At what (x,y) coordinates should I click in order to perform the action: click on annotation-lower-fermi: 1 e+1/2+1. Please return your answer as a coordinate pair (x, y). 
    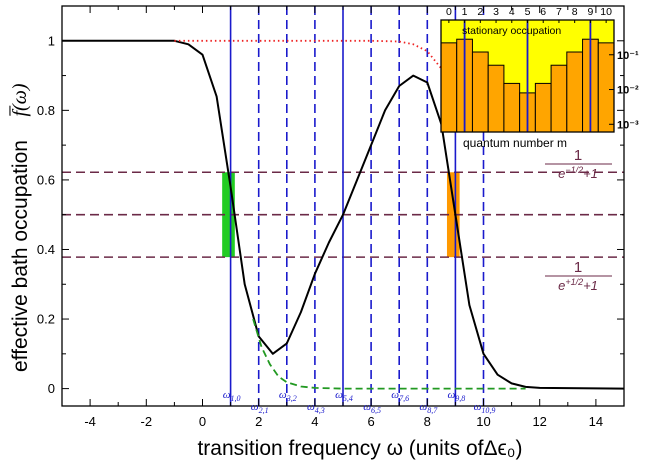
    Looking at the image, I should click on (578, 276).